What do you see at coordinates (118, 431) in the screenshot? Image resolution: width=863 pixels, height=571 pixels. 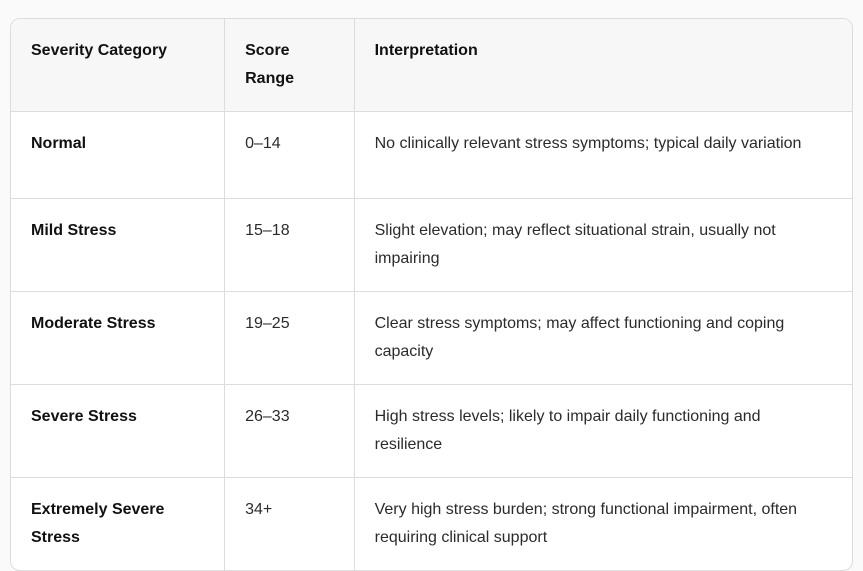 I see `cell-category: Severe Stress` at bounding box center [118, 431].